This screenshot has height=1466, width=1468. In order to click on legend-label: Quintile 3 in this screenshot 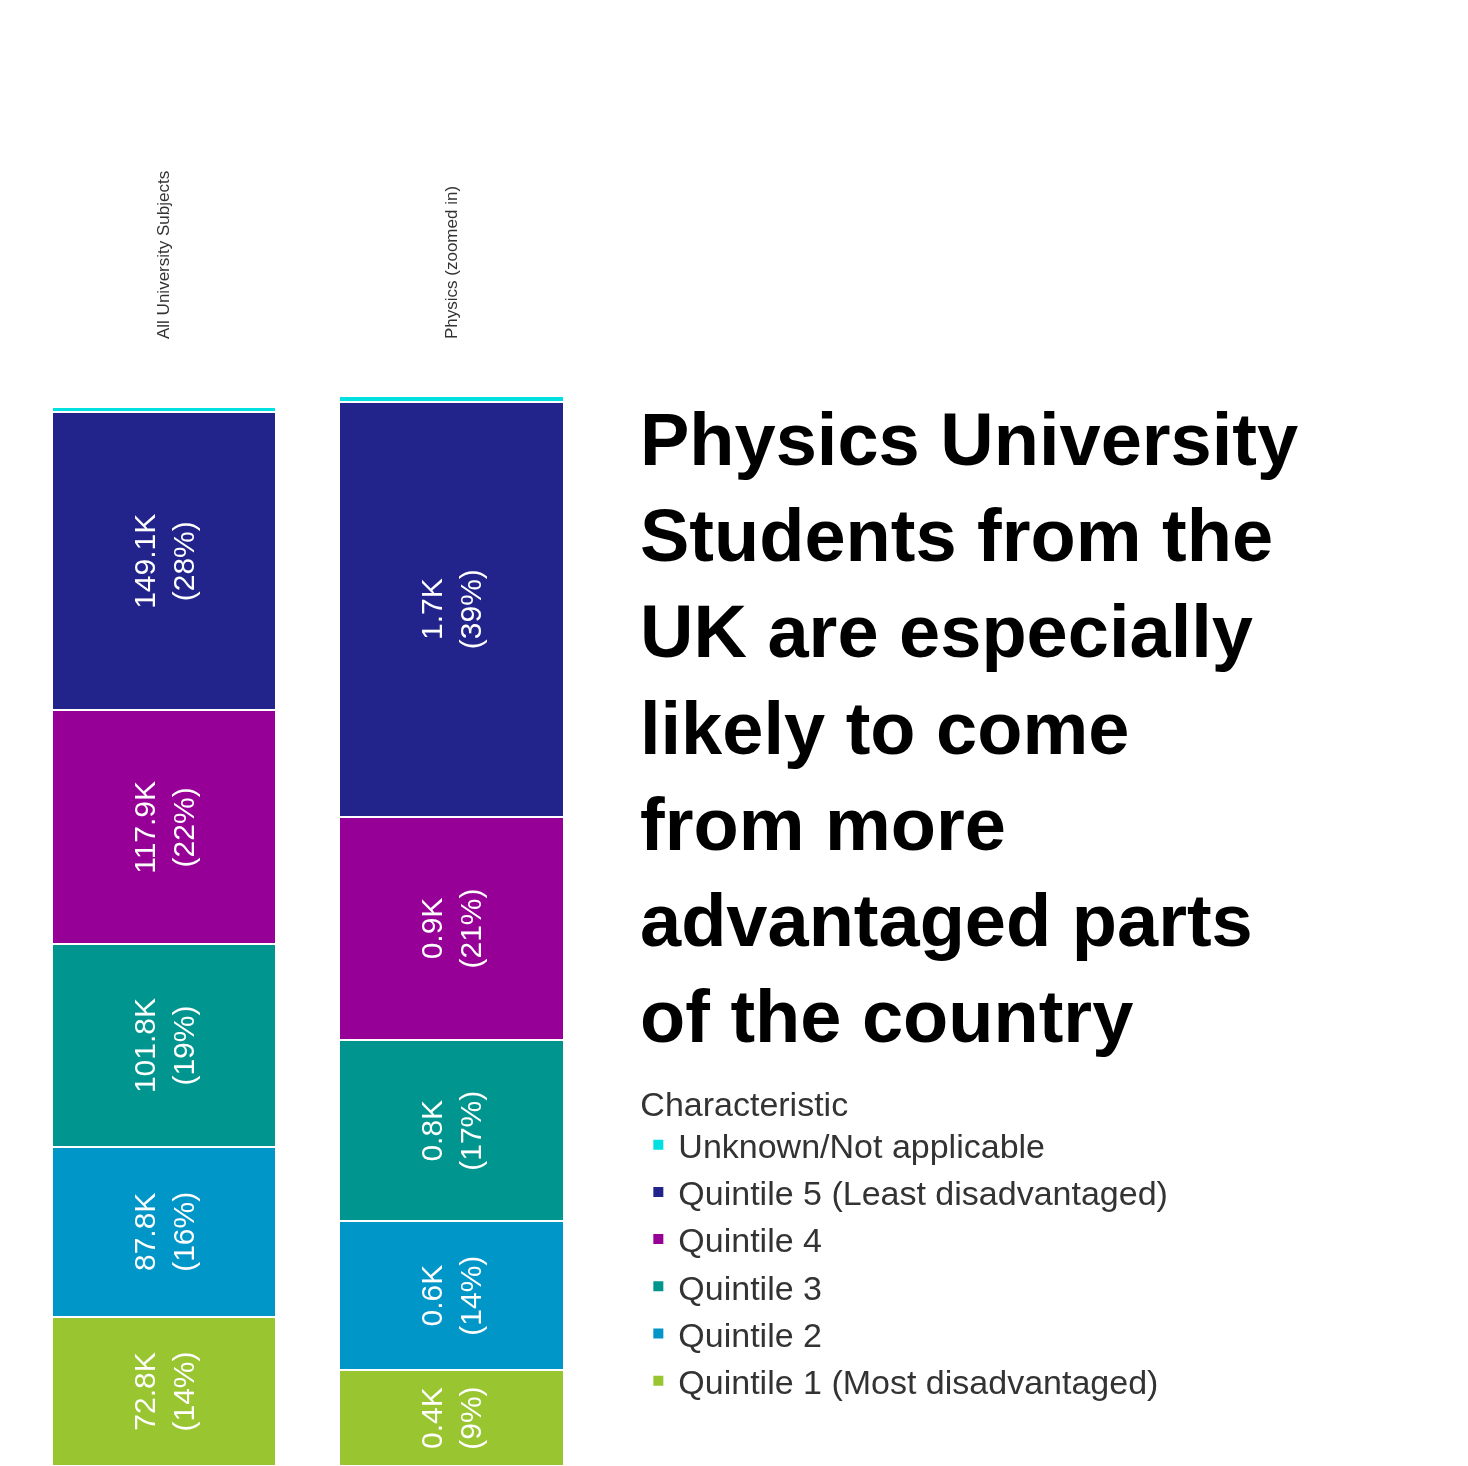, I will do `click(750, 1287)`.